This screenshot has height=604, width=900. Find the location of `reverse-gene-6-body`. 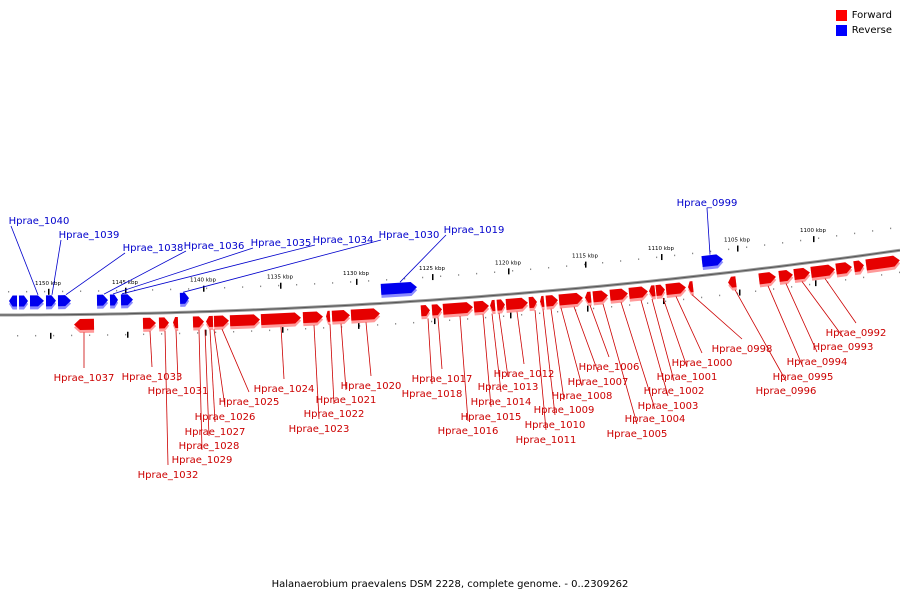

reverse-gene-6-body is located at coordinates (113, 300).